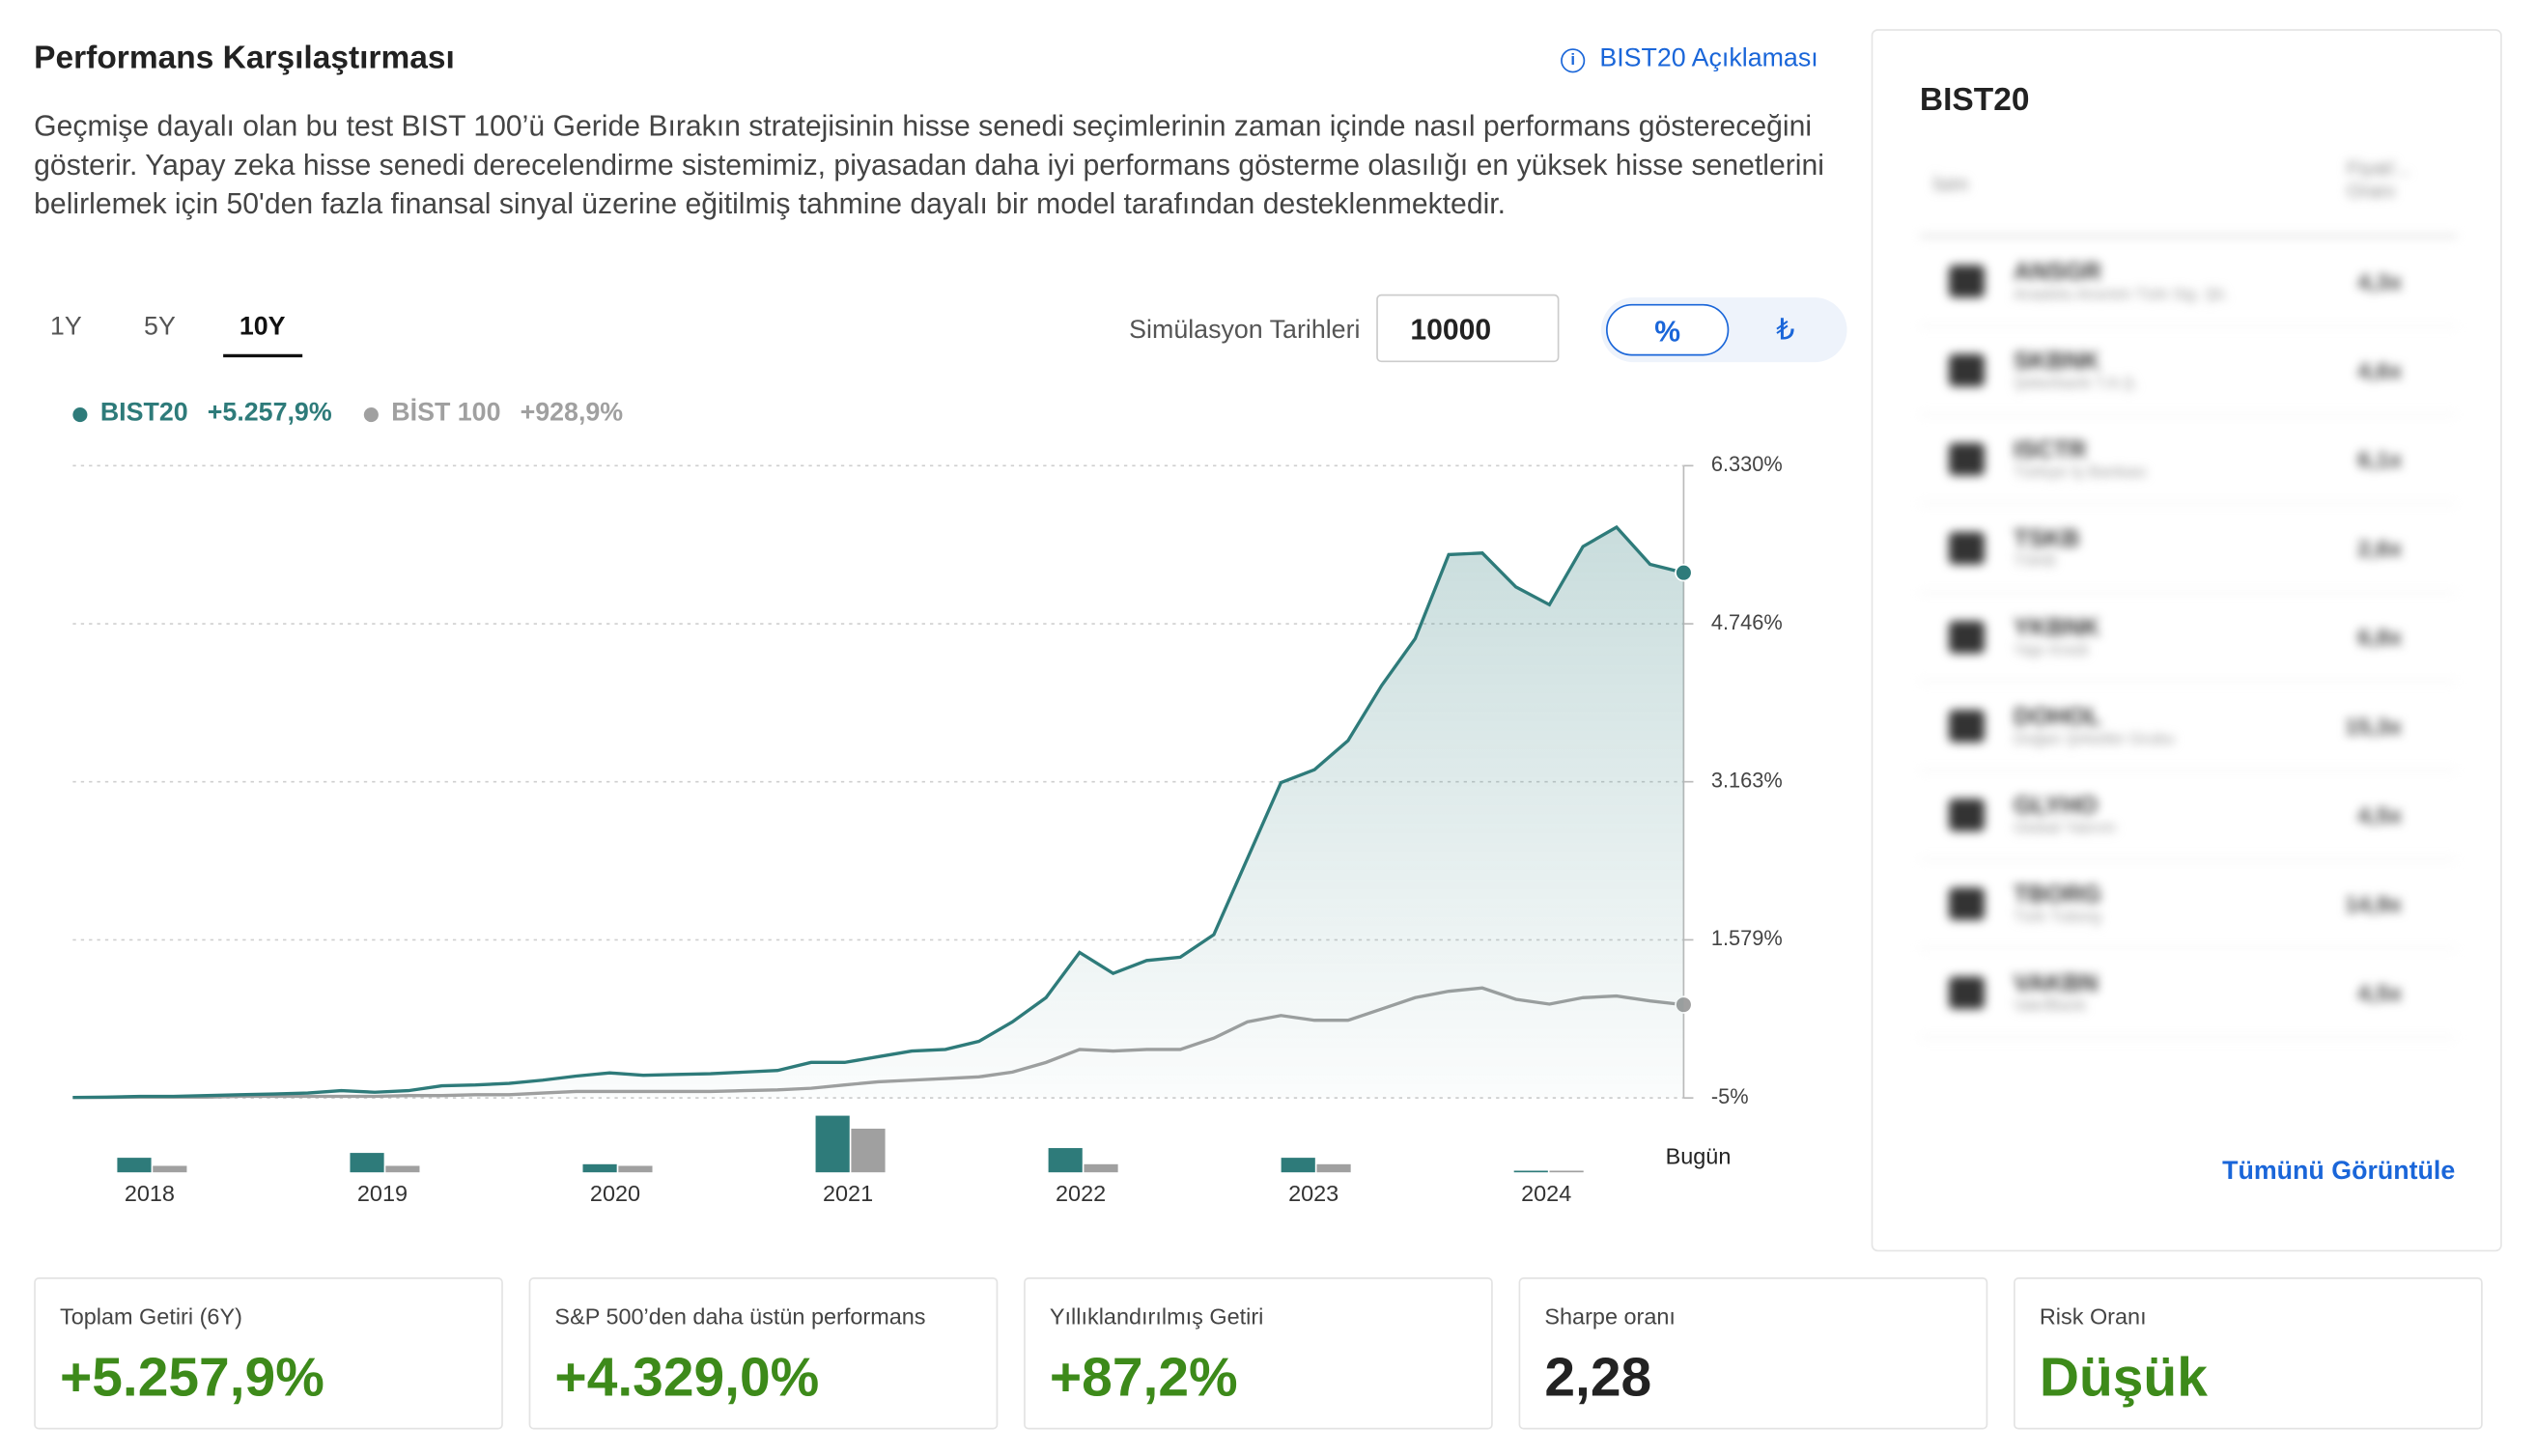 This screenshot has width=2536, height=1456. Describe the element at coordinates (2188, 905) in the screenshot. I see `stock-row: TBORG Türk Tuborg 14,9x` at that location.